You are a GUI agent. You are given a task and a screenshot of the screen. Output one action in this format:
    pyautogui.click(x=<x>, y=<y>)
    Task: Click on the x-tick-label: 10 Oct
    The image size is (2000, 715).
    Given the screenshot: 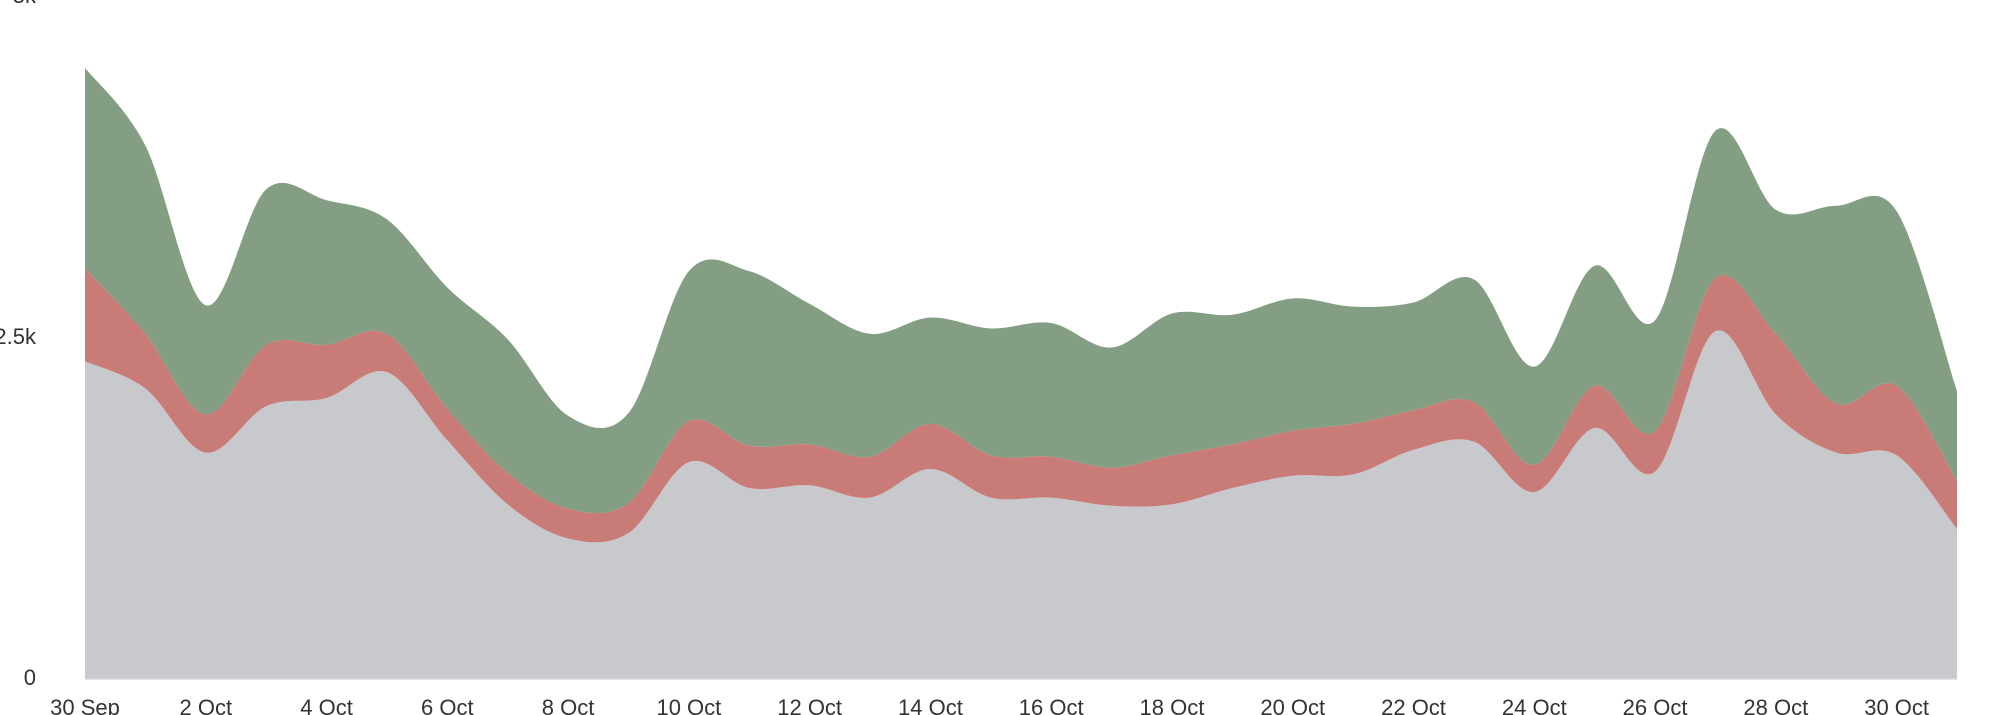 What is the action you would take?
    pyautogui.click(x=688, y=705)
    